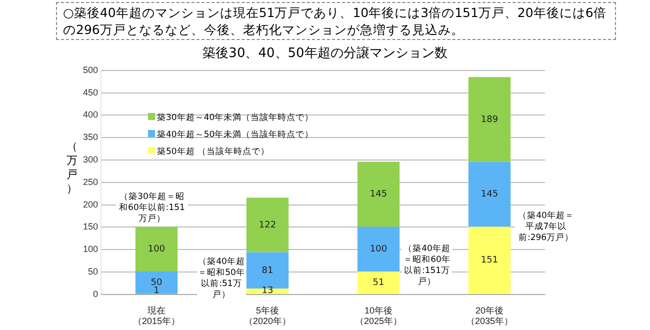 Image resolution: width=650 pixels, height=330 pixels. What do you see at coordinates (90, 227) in the screenshot?
I see `y-tick-label: 150` at bounding box center [90, 227].